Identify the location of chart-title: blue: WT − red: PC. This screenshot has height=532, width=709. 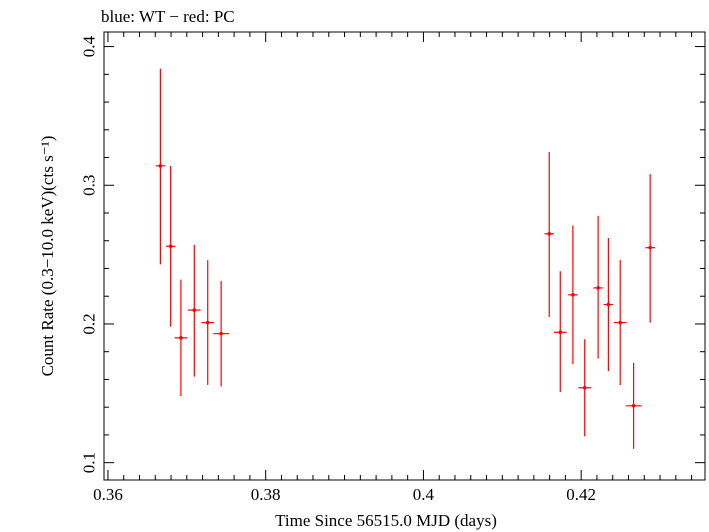
(168, 16).